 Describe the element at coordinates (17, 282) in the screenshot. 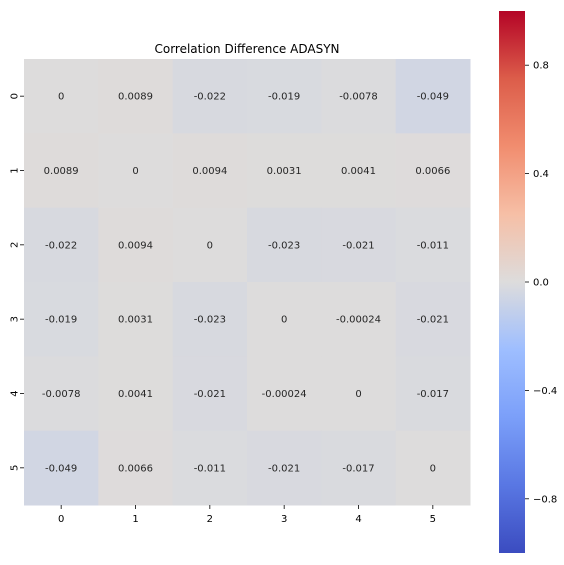

I see `y-axis: 0 1 2 3 4 5` at that location.